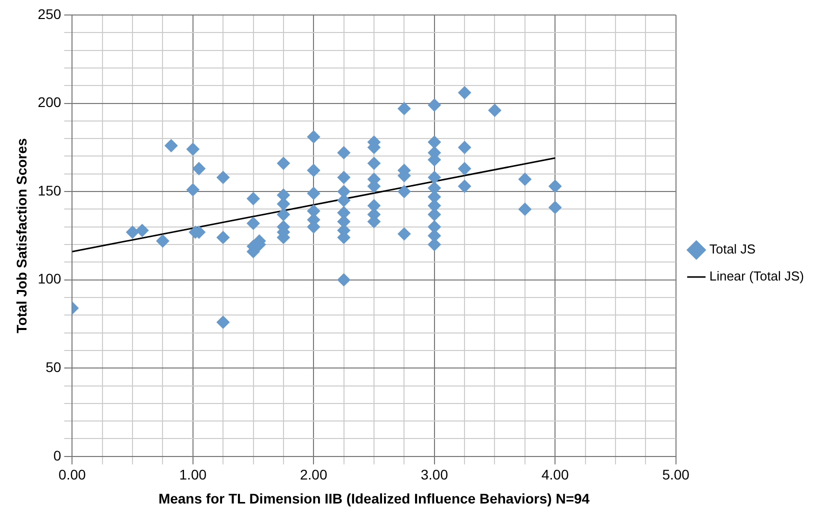 The width and height of the screenshot is (824, 522). Describe the element at coordinates (314, 474) in the screenshot. I see `x-tick-label: 2.00` at that location.